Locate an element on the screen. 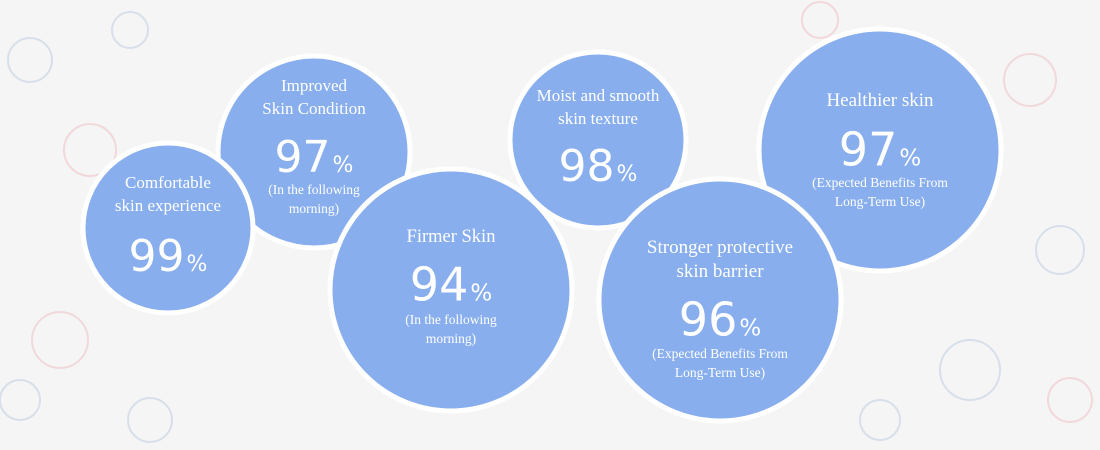 This screenshot has height=450, width=1100. stat-label: Moist and smooth is located at coordinates (598, 95).